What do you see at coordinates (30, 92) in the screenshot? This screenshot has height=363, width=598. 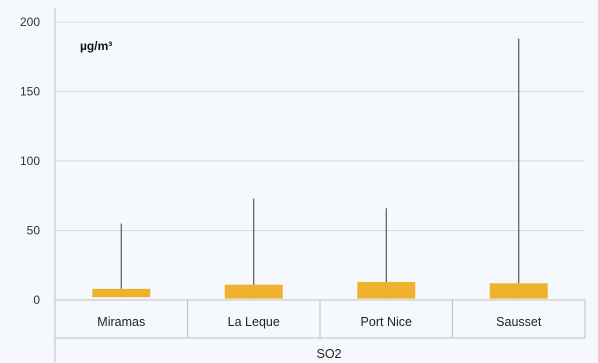 I see `y-tick-label-150: 150` at bounding box center [30, 92].